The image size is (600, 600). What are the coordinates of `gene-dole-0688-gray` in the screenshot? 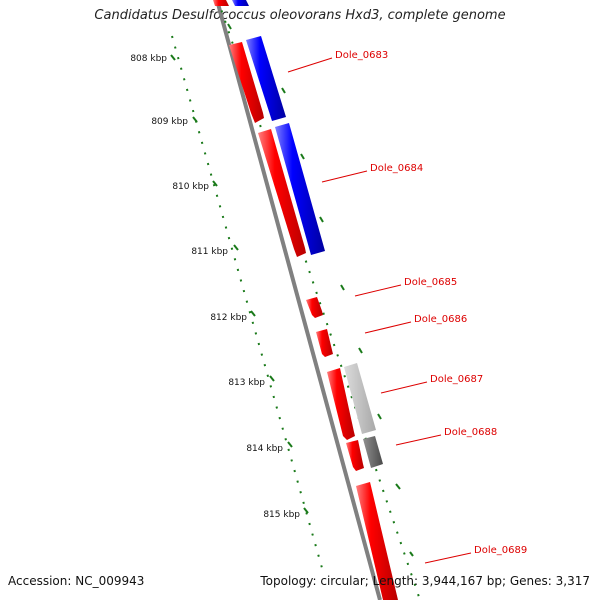 It's located at (373, 452).